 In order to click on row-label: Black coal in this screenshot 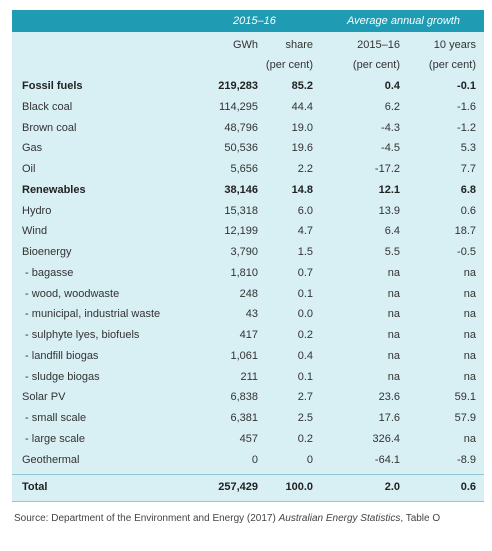, I will do `click(47, 106)`.